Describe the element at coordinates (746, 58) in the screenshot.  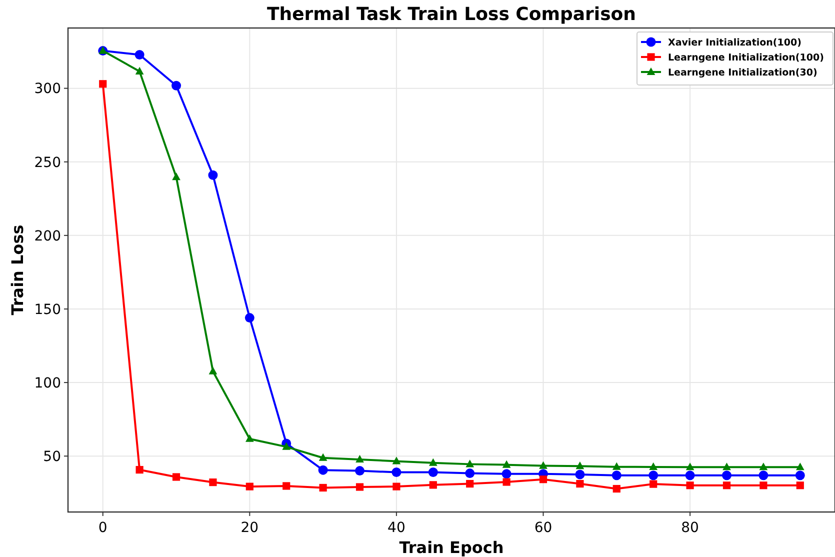
I see `legend-label: Learngene Initialization(100)` at that location.